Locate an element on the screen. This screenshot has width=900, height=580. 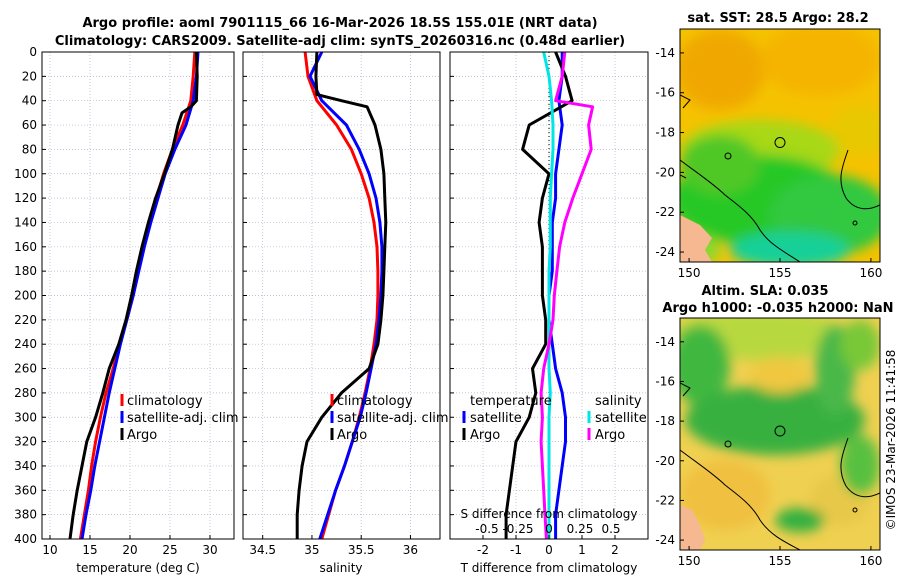
y-tick-label: 40 is located at coordinates (29, 101).